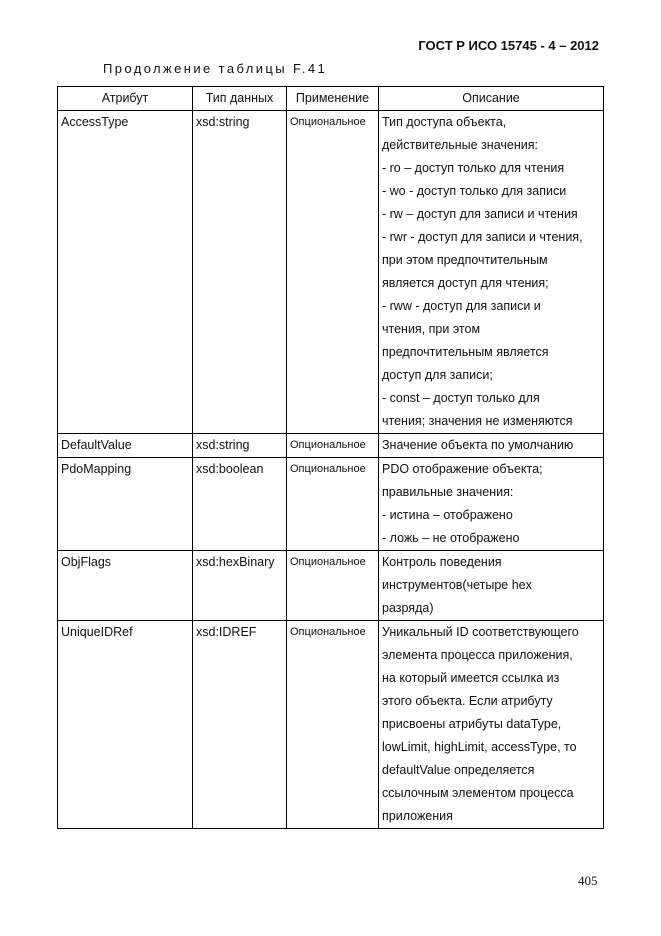  Describe the element at coordinates (215, 68) in the screenshot. I see `table-caption: Продолжение таблицы F.41` at that location.